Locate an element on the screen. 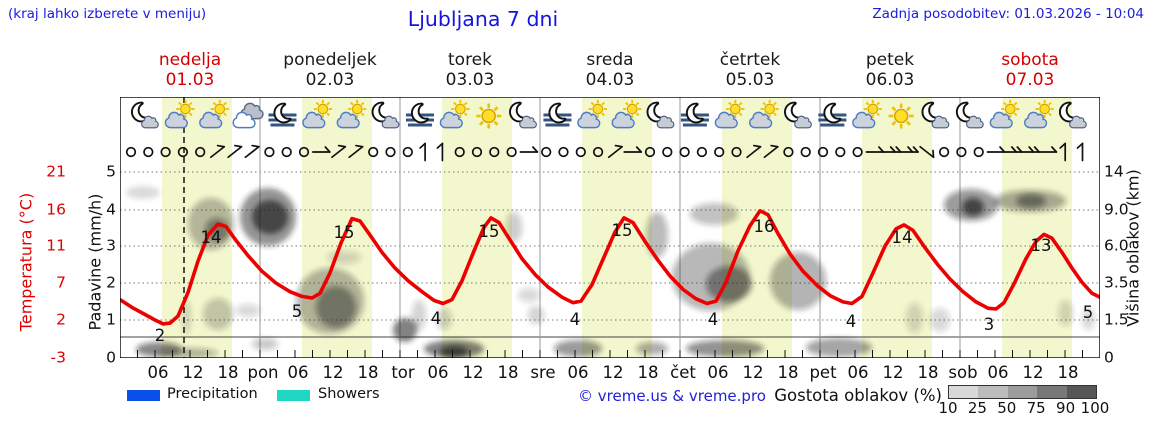 Image resolution: width=1152 pixels, height=443 pixels. colorbar-tick-10: 10 is located at coordinates (948, 408).